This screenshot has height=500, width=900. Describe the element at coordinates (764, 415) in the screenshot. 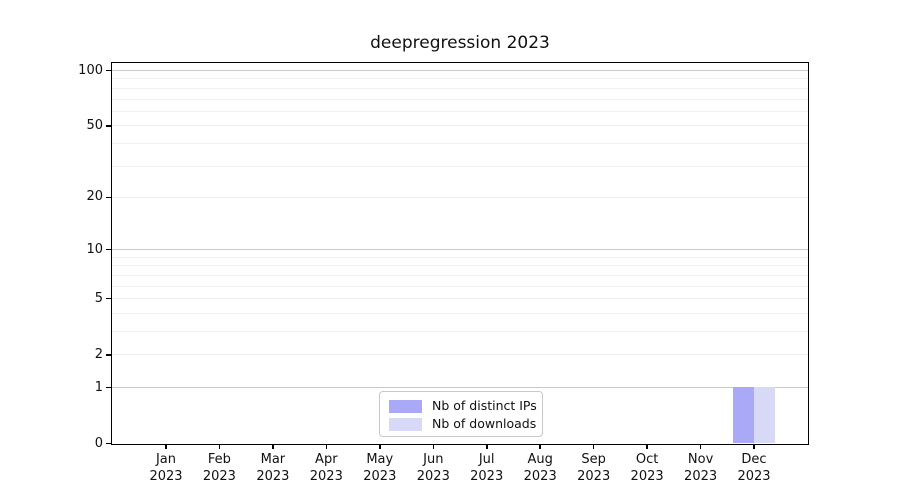

I see `bar-nb-of-downloads` at that location.